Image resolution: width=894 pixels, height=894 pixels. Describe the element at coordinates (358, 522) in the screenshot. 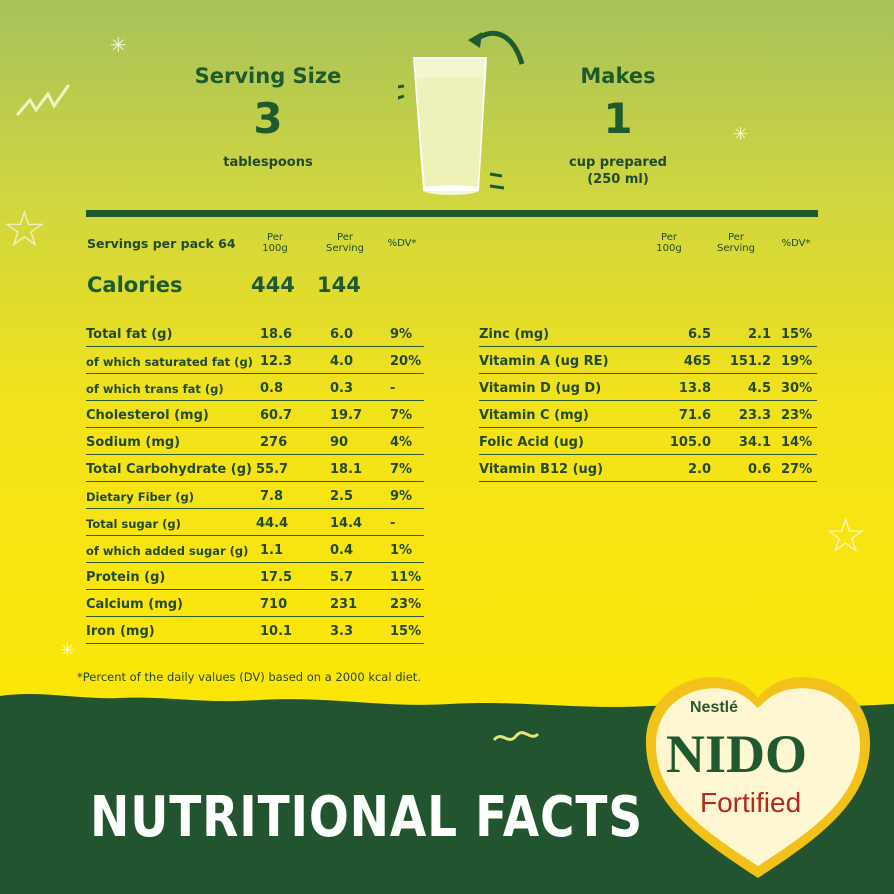

I see `perserving-value: 14.4` at that location.